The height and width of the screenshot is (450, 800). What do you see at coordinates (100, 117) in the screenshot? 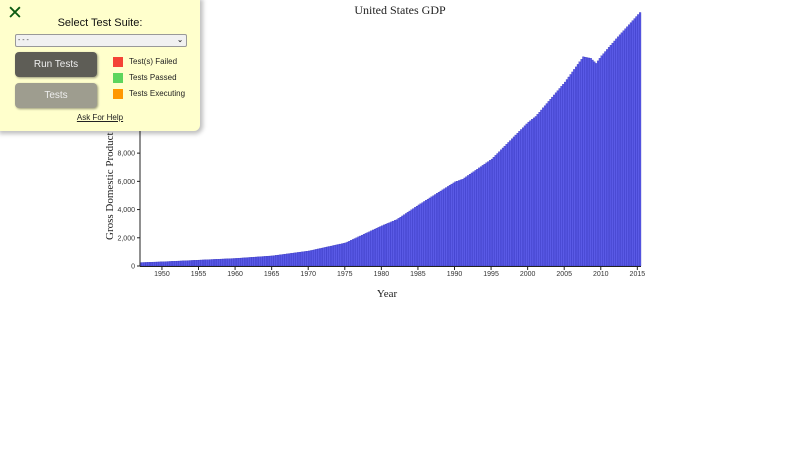
I see `ask-for-help-link: Ask For Help` at bounding box center [100, 117].